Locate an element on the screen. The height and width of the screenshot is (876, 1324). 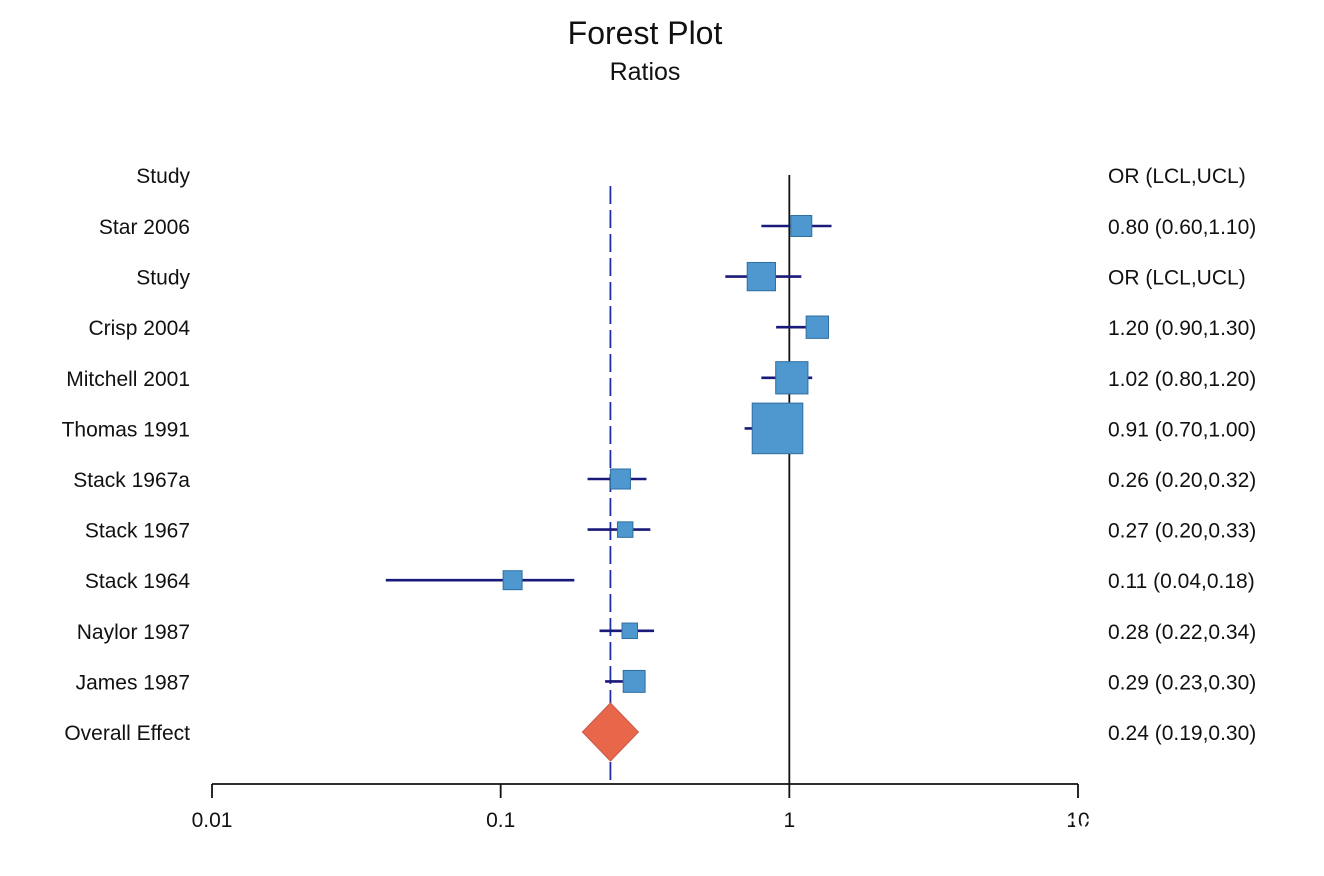
study-label: Stack 1964 is located at coordinates (137, 581).